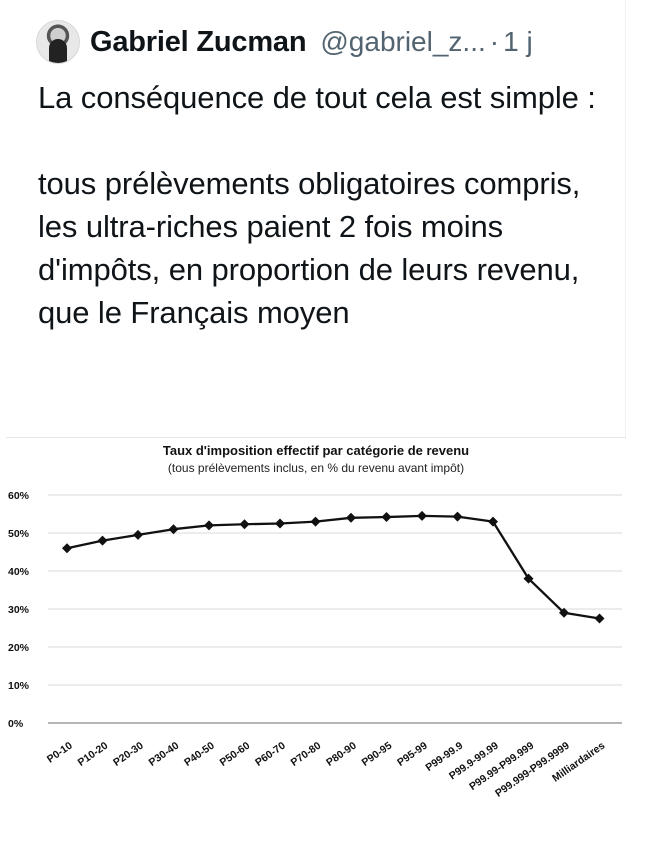 This screenshot has height=850, width=645. I want to click on y-tick-label: 50%, so click(19, 534).